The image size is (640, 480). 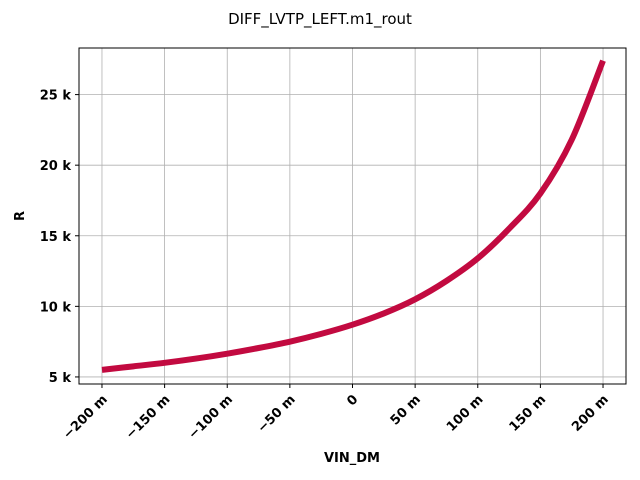 I want to click on x-tick-label: 0, so click(x=352, y=400).